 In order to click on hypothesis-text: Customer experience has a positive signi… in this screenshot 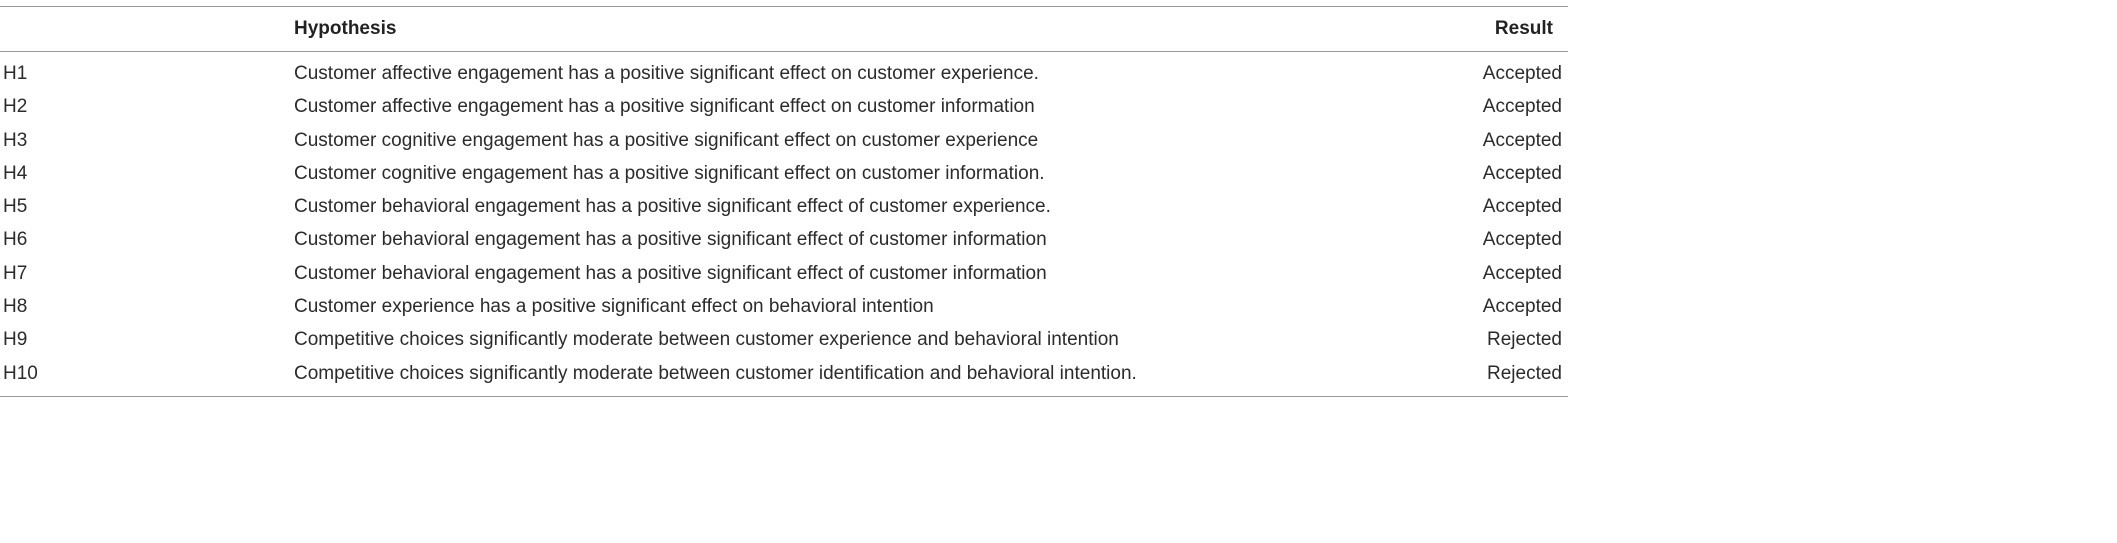, I will do `click(614, 307)`.